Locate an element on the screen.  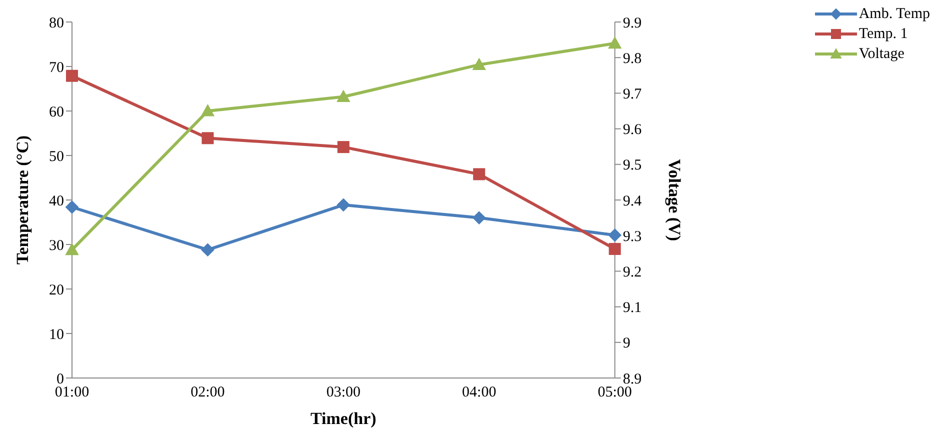
y-tick-label: 0 is located at coordinates (60, 379).